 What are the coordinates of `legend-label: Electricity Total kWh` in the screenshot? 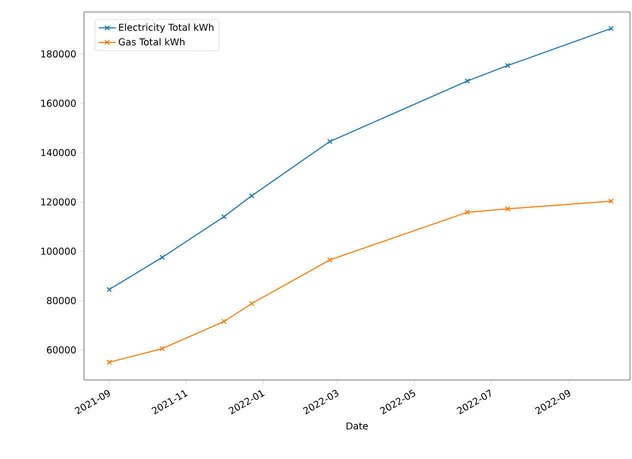 It's located at (166, 28).